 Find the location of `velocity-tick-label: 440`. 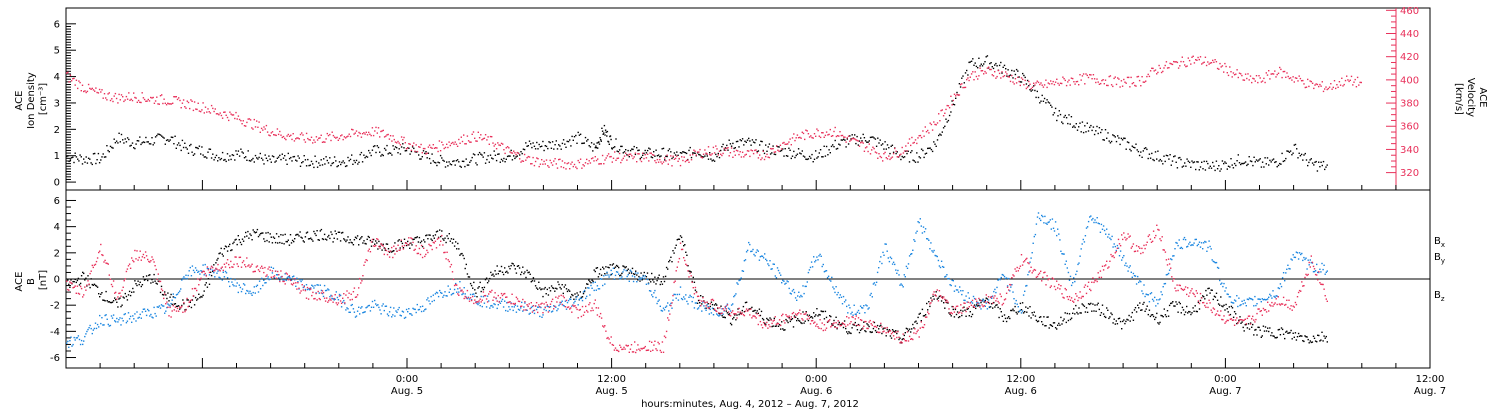

velocity-tick-label: 440 is located at coordinates (1409, 34).